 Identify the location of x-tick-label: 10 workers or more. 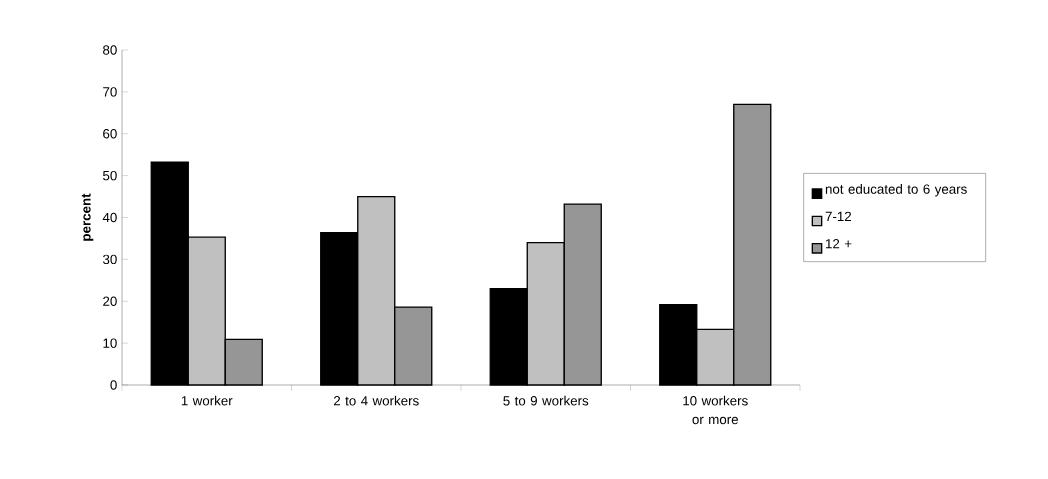
(715, 410).